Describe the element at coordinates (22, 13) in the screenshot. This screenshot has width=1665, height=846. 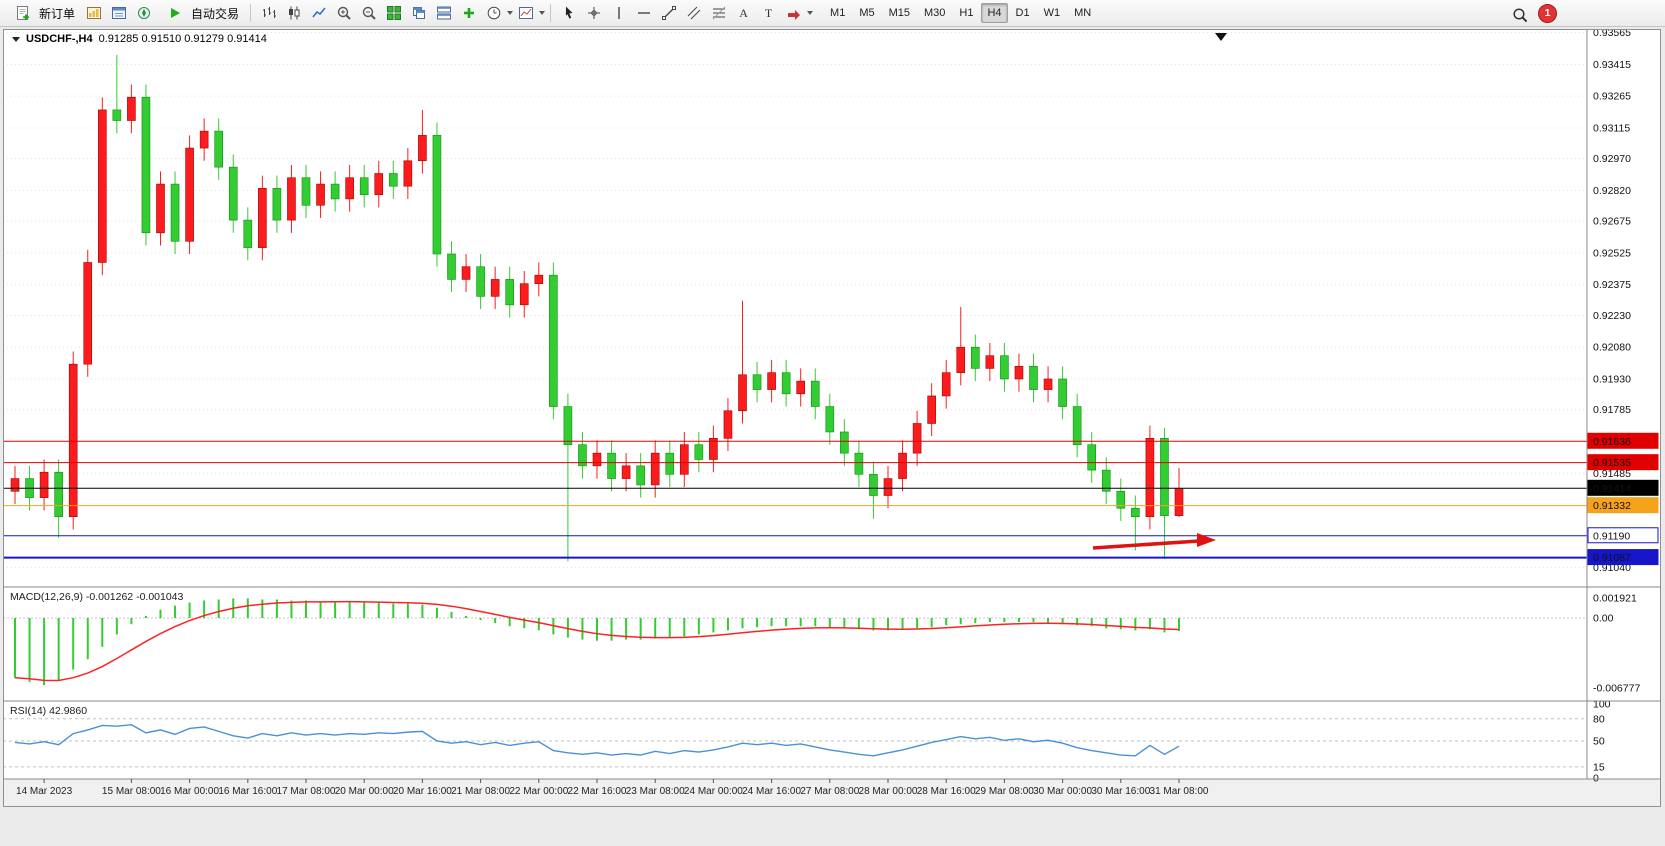
I see `new-order-icon` at that location.